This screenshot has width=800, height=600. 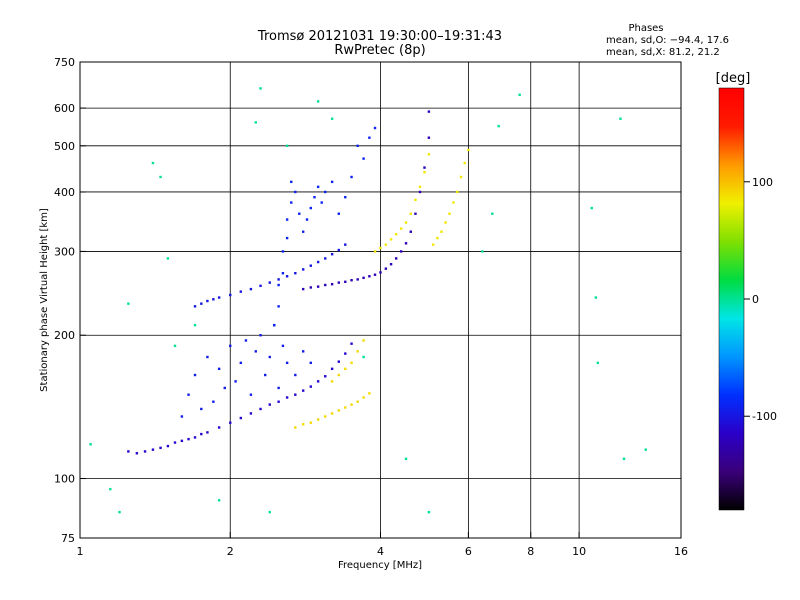 What do you see at coordinates (379, 36) in the screenshot?
I see `chart-title: Tromsø 20121031 19:30:00–19:31:43` at bounding box center [379, 36].